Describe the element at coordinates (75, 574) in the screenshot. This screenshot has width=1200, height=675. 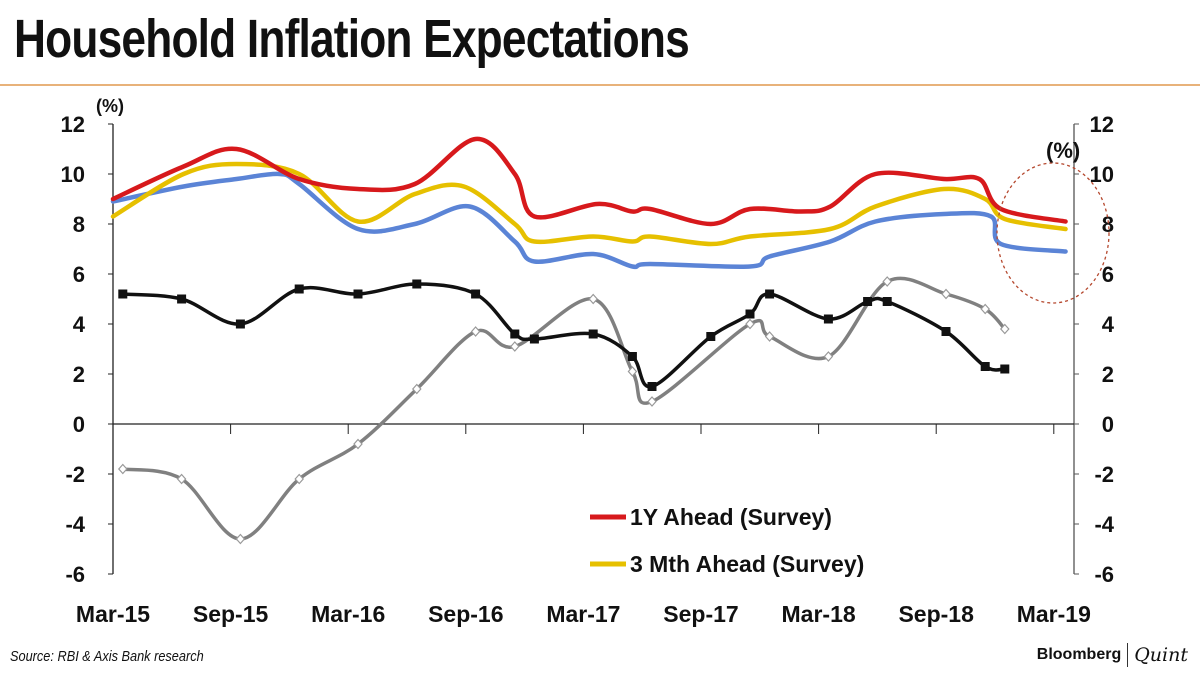
I see `y-tick-label-left: -6` at that location.